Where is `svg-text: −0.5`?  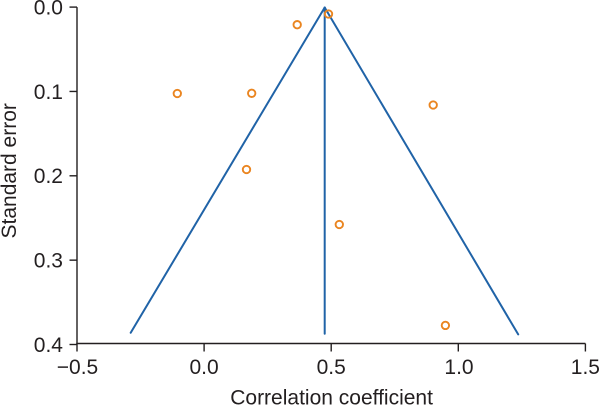
svg-text: −0.5 is located at coordinates (77, 367).